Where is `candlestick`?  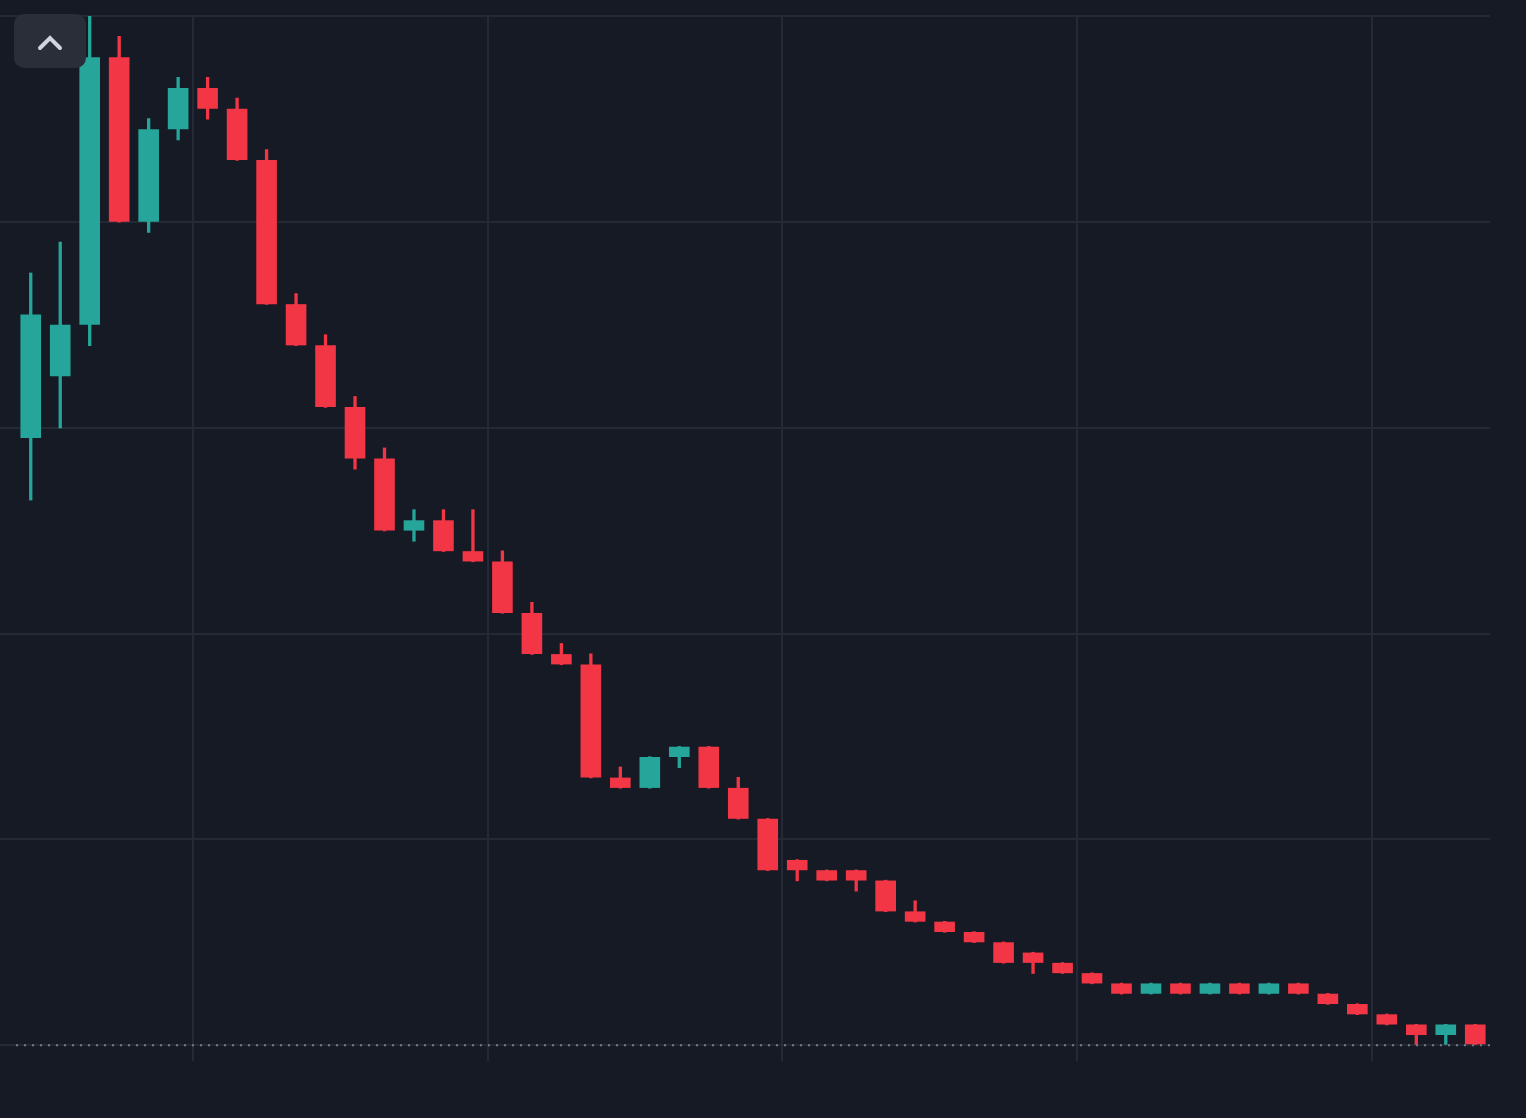 candlestick is located at coordinates (473, 536).